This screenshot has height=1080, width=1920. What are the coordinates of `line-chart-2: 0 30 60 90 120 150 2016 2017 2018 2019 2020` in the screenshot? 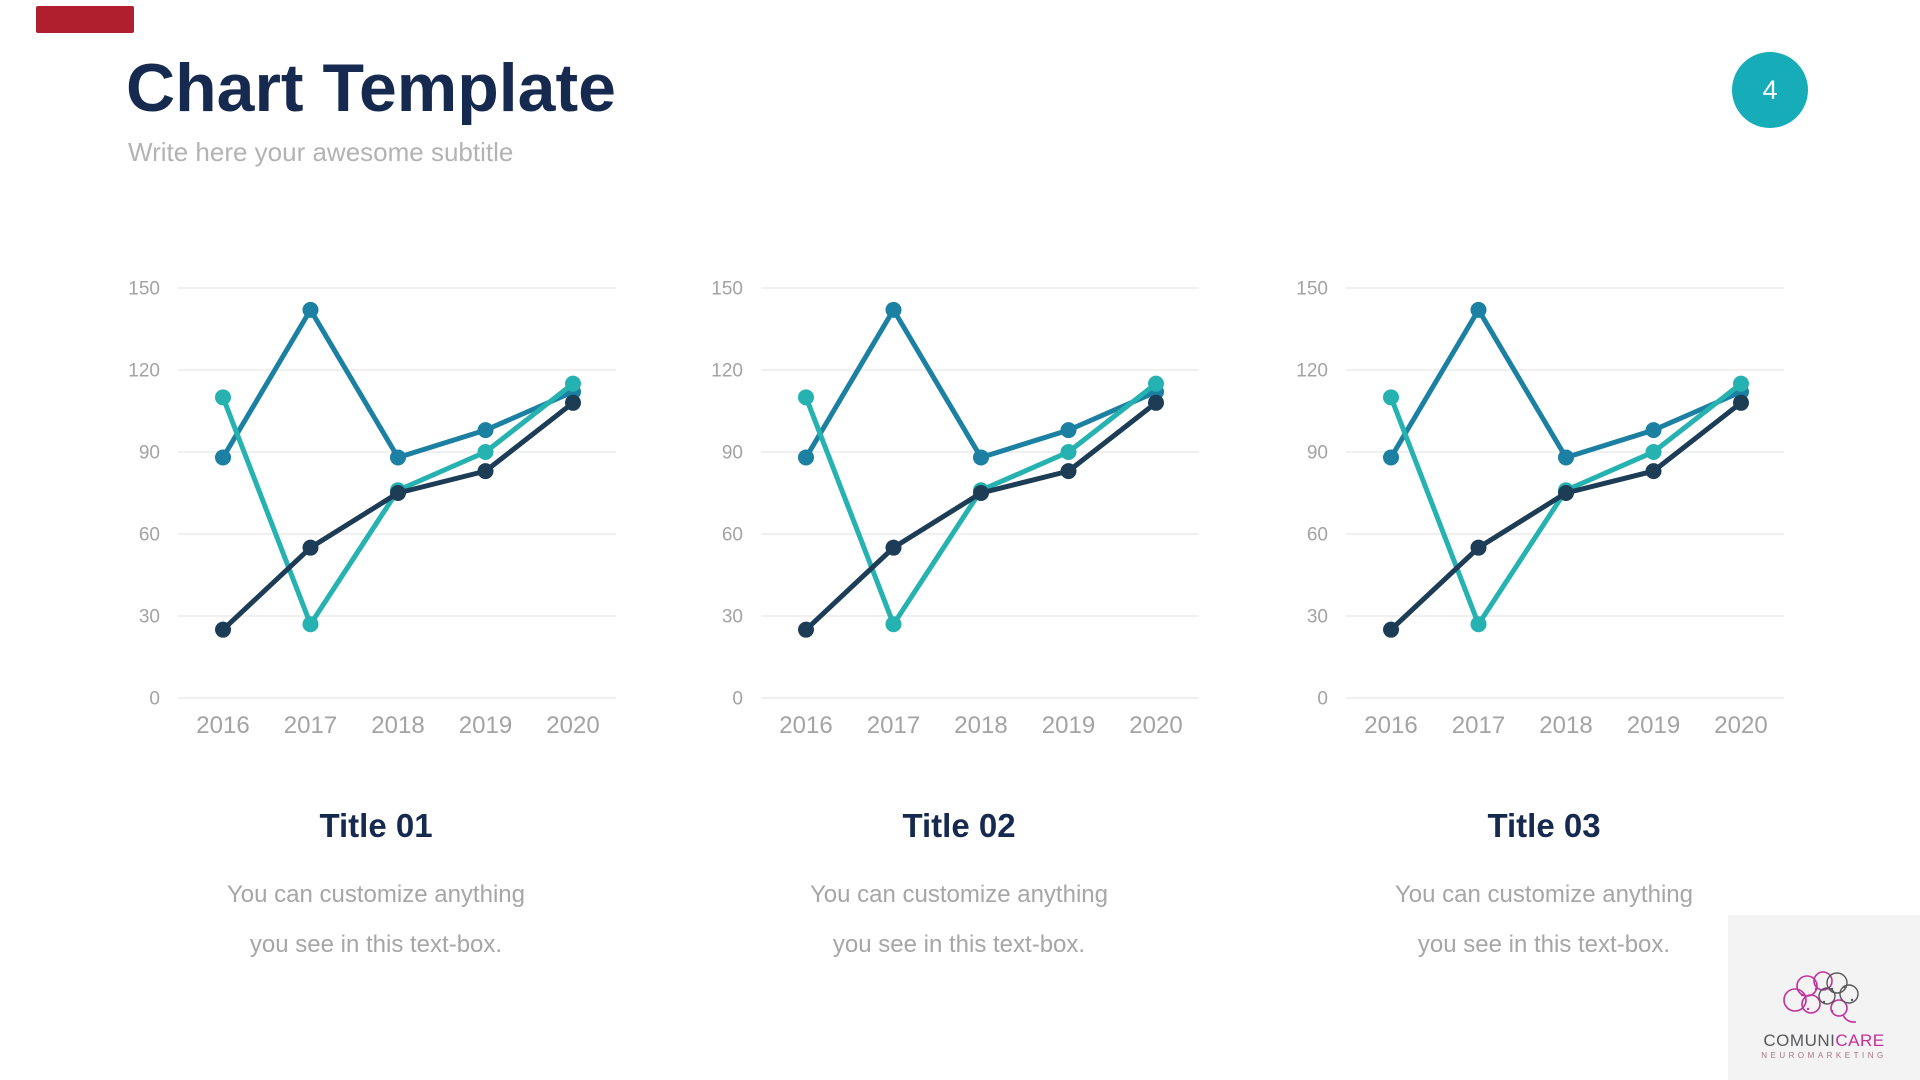 It's located at (955, 509).